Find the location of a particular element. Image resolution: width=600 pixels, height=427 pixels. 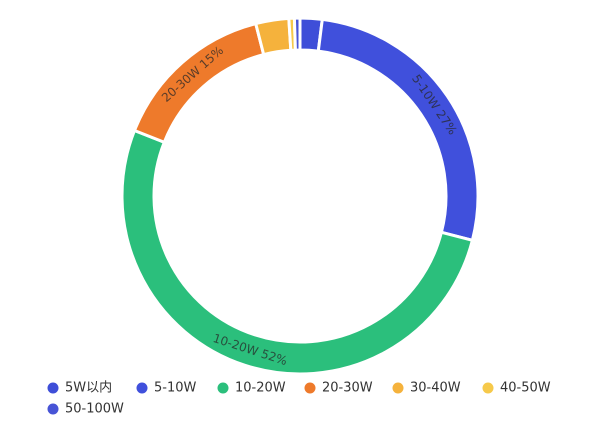

legend-label: 50-100W is located at coordinates (94, 409).